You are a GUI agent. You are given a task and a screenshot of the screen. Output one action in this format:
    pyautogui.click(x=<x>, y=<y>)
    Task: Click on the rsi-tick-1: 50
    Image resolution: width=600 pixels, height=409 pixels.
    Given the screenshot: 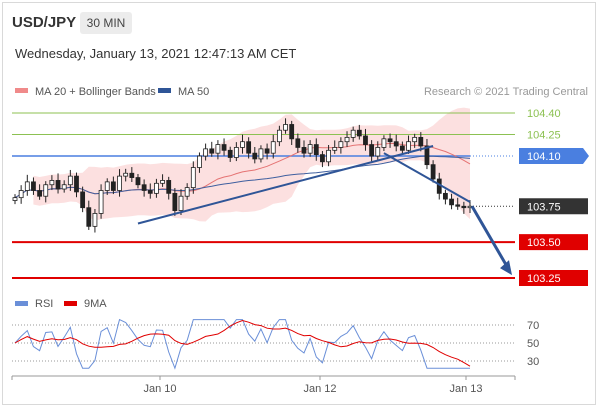 What is the action you would take?
    pyautogui.click(x=533, y=344)
    